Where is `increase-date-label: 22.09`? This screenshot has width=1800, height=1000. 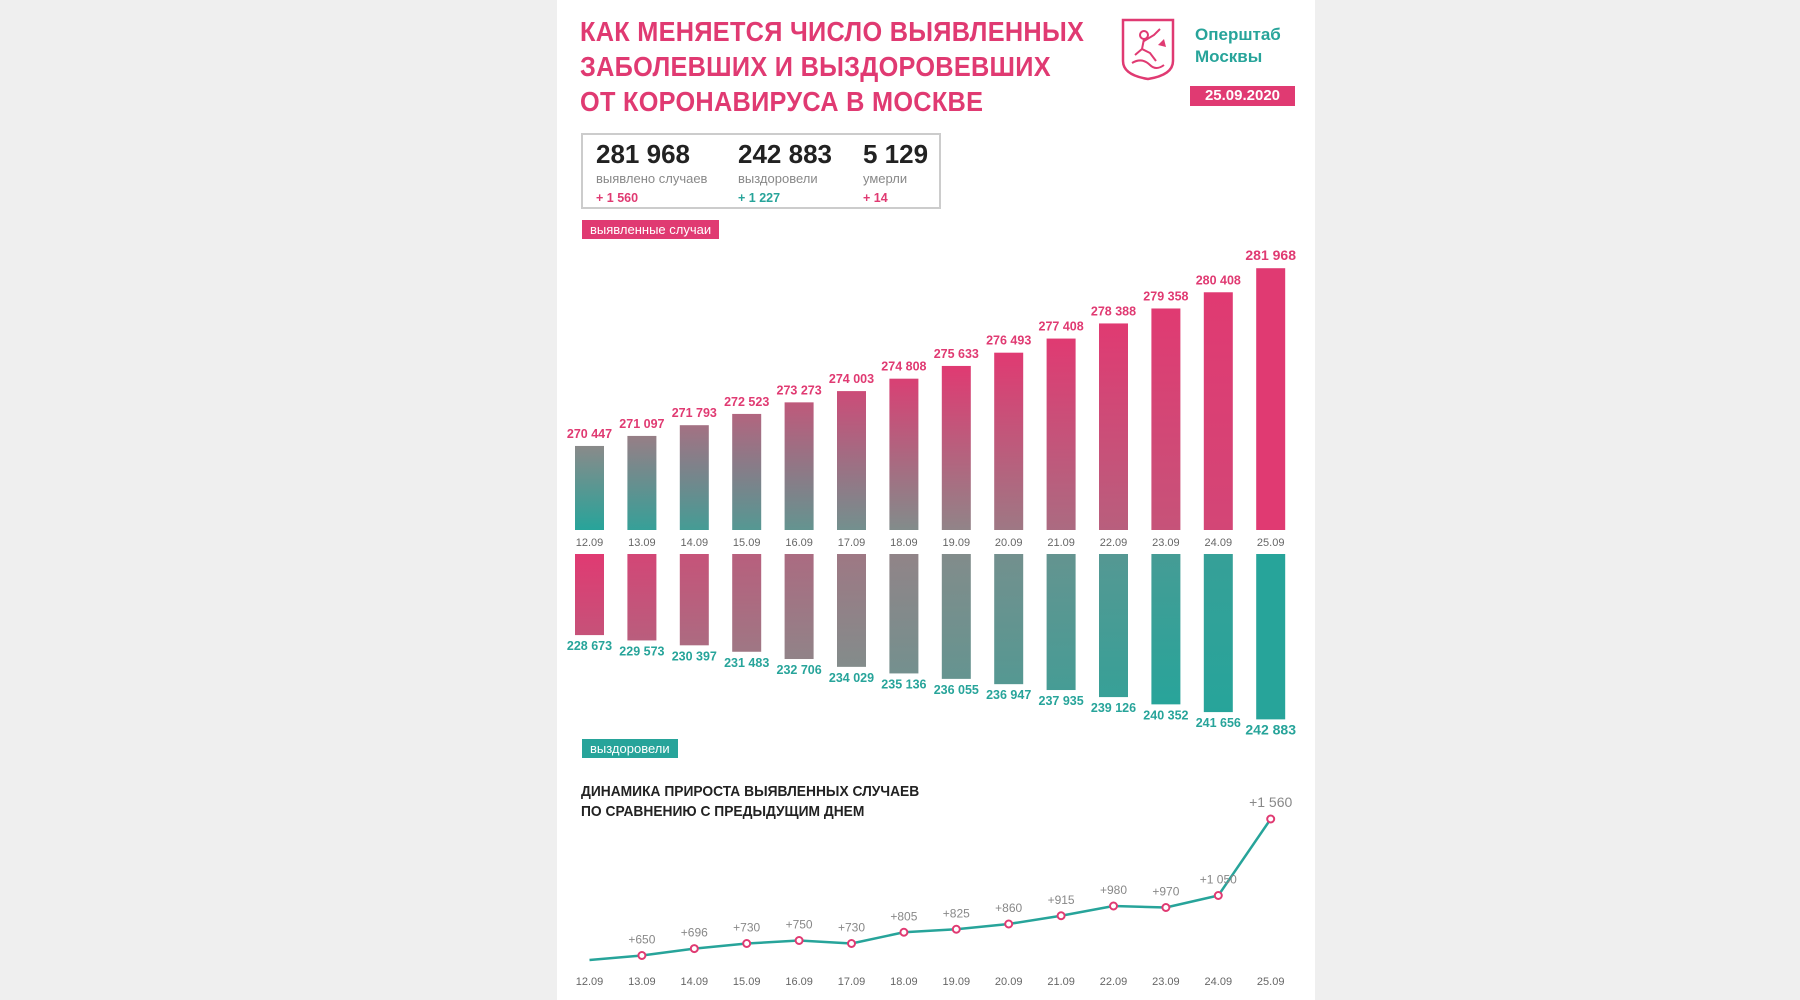
increase-date-label: 22.09 is located at coordinates (1114, 982).